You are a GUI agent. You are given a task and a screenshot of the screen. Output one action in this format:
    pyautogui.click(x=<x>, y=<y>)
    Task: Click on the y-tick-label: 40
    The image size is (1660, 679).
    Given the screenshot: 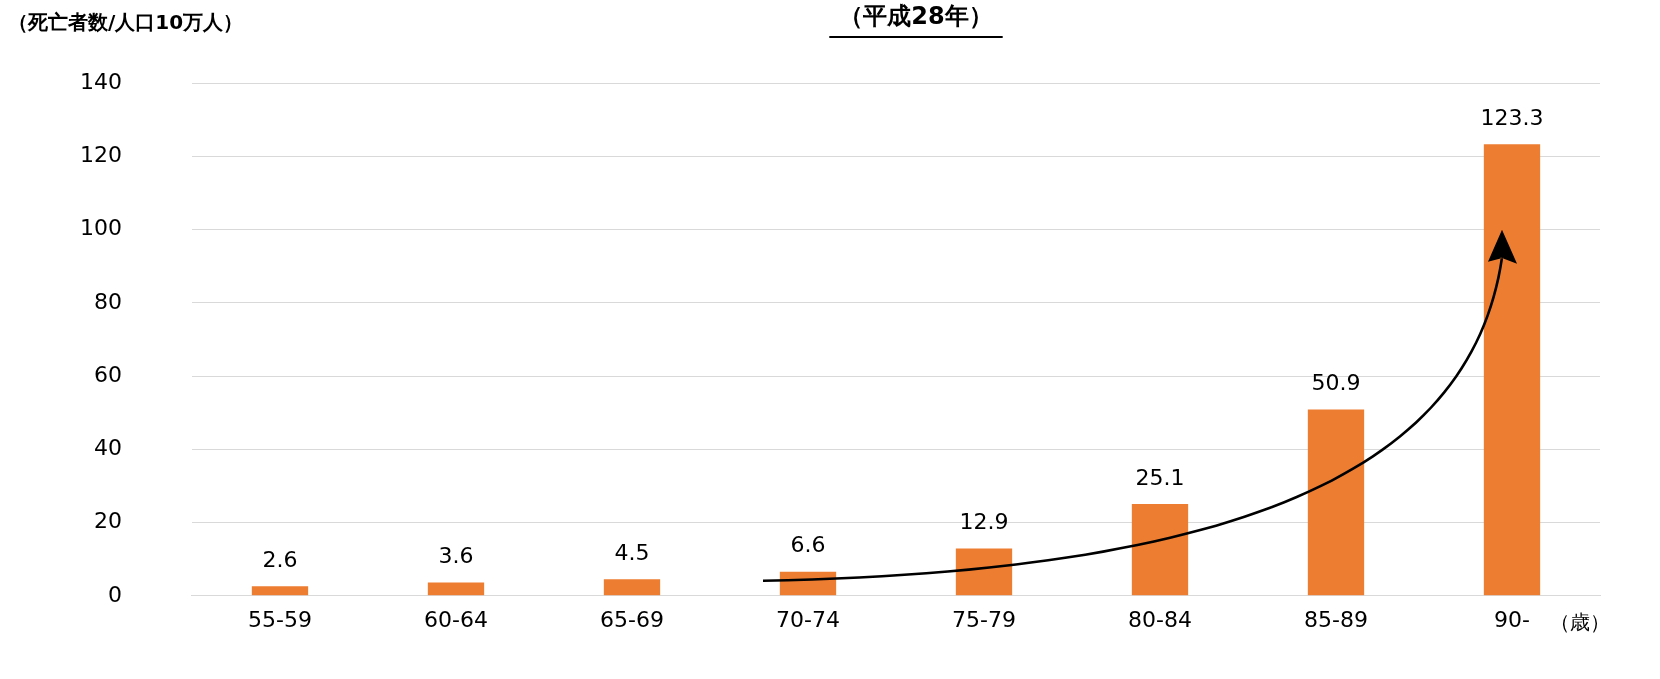 What is the action you would take?
    pyautogui.click(x=107, y=448)
    